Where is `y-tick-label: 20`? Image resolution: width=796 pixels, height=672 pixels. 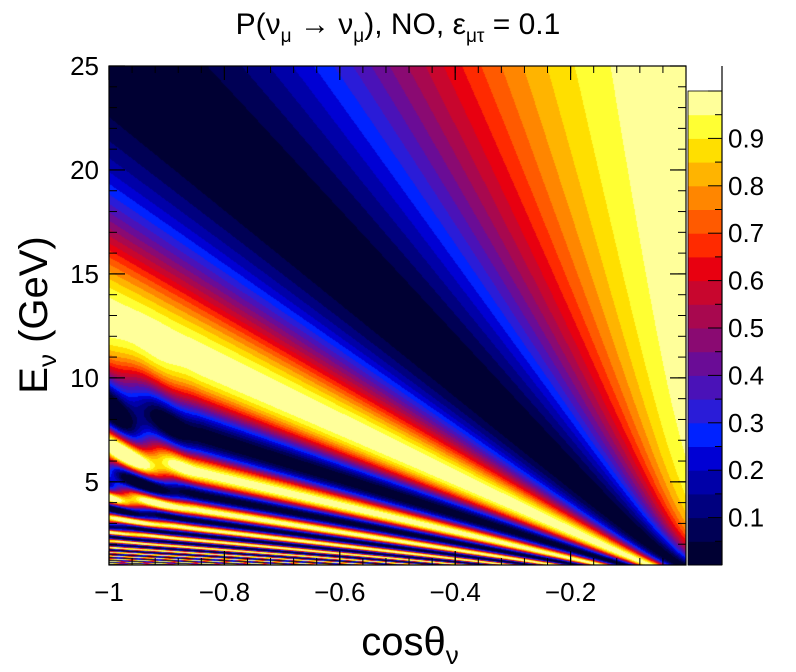 y-tick-label: 20 is located at coordinates (84, 170).